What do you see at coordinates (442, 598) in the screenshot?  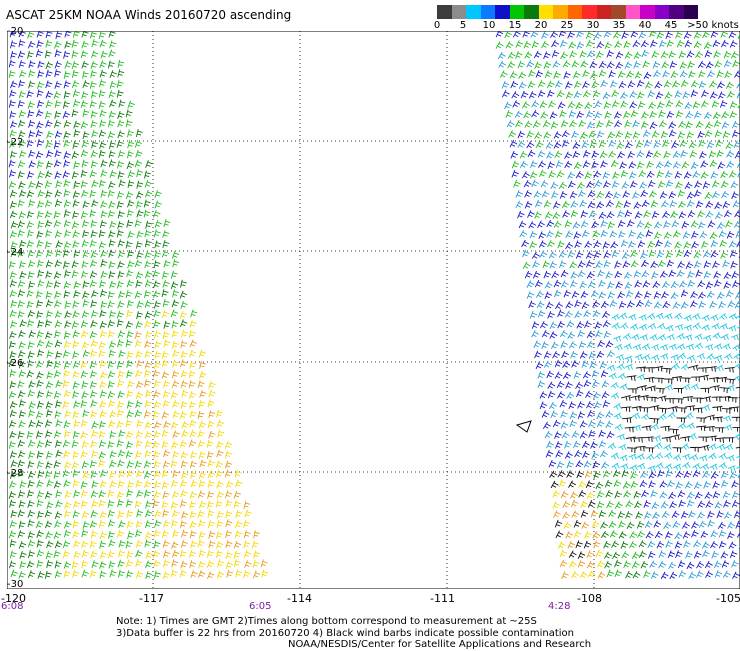 I see `lon-label-111: -111` at bounding box center [442, 598].